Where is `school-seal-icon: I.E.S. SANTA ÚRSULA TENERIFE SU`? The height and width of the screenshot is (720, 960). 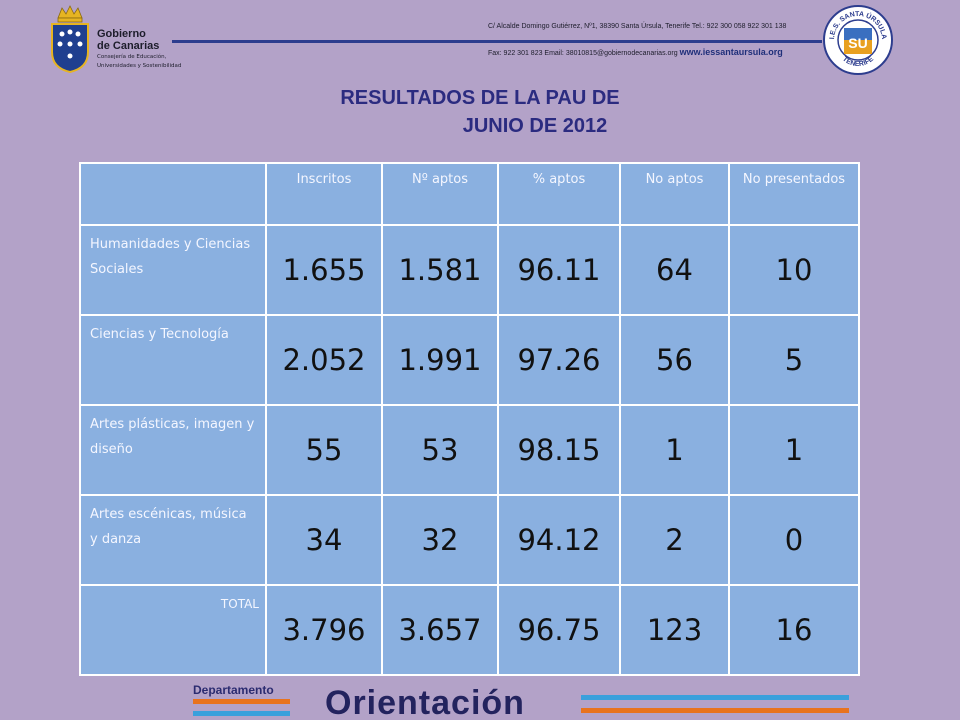 school-seal-icon: I.E.S. SANTA ÚRSULA TENERIFE SU is located at coordinates (858, 40).